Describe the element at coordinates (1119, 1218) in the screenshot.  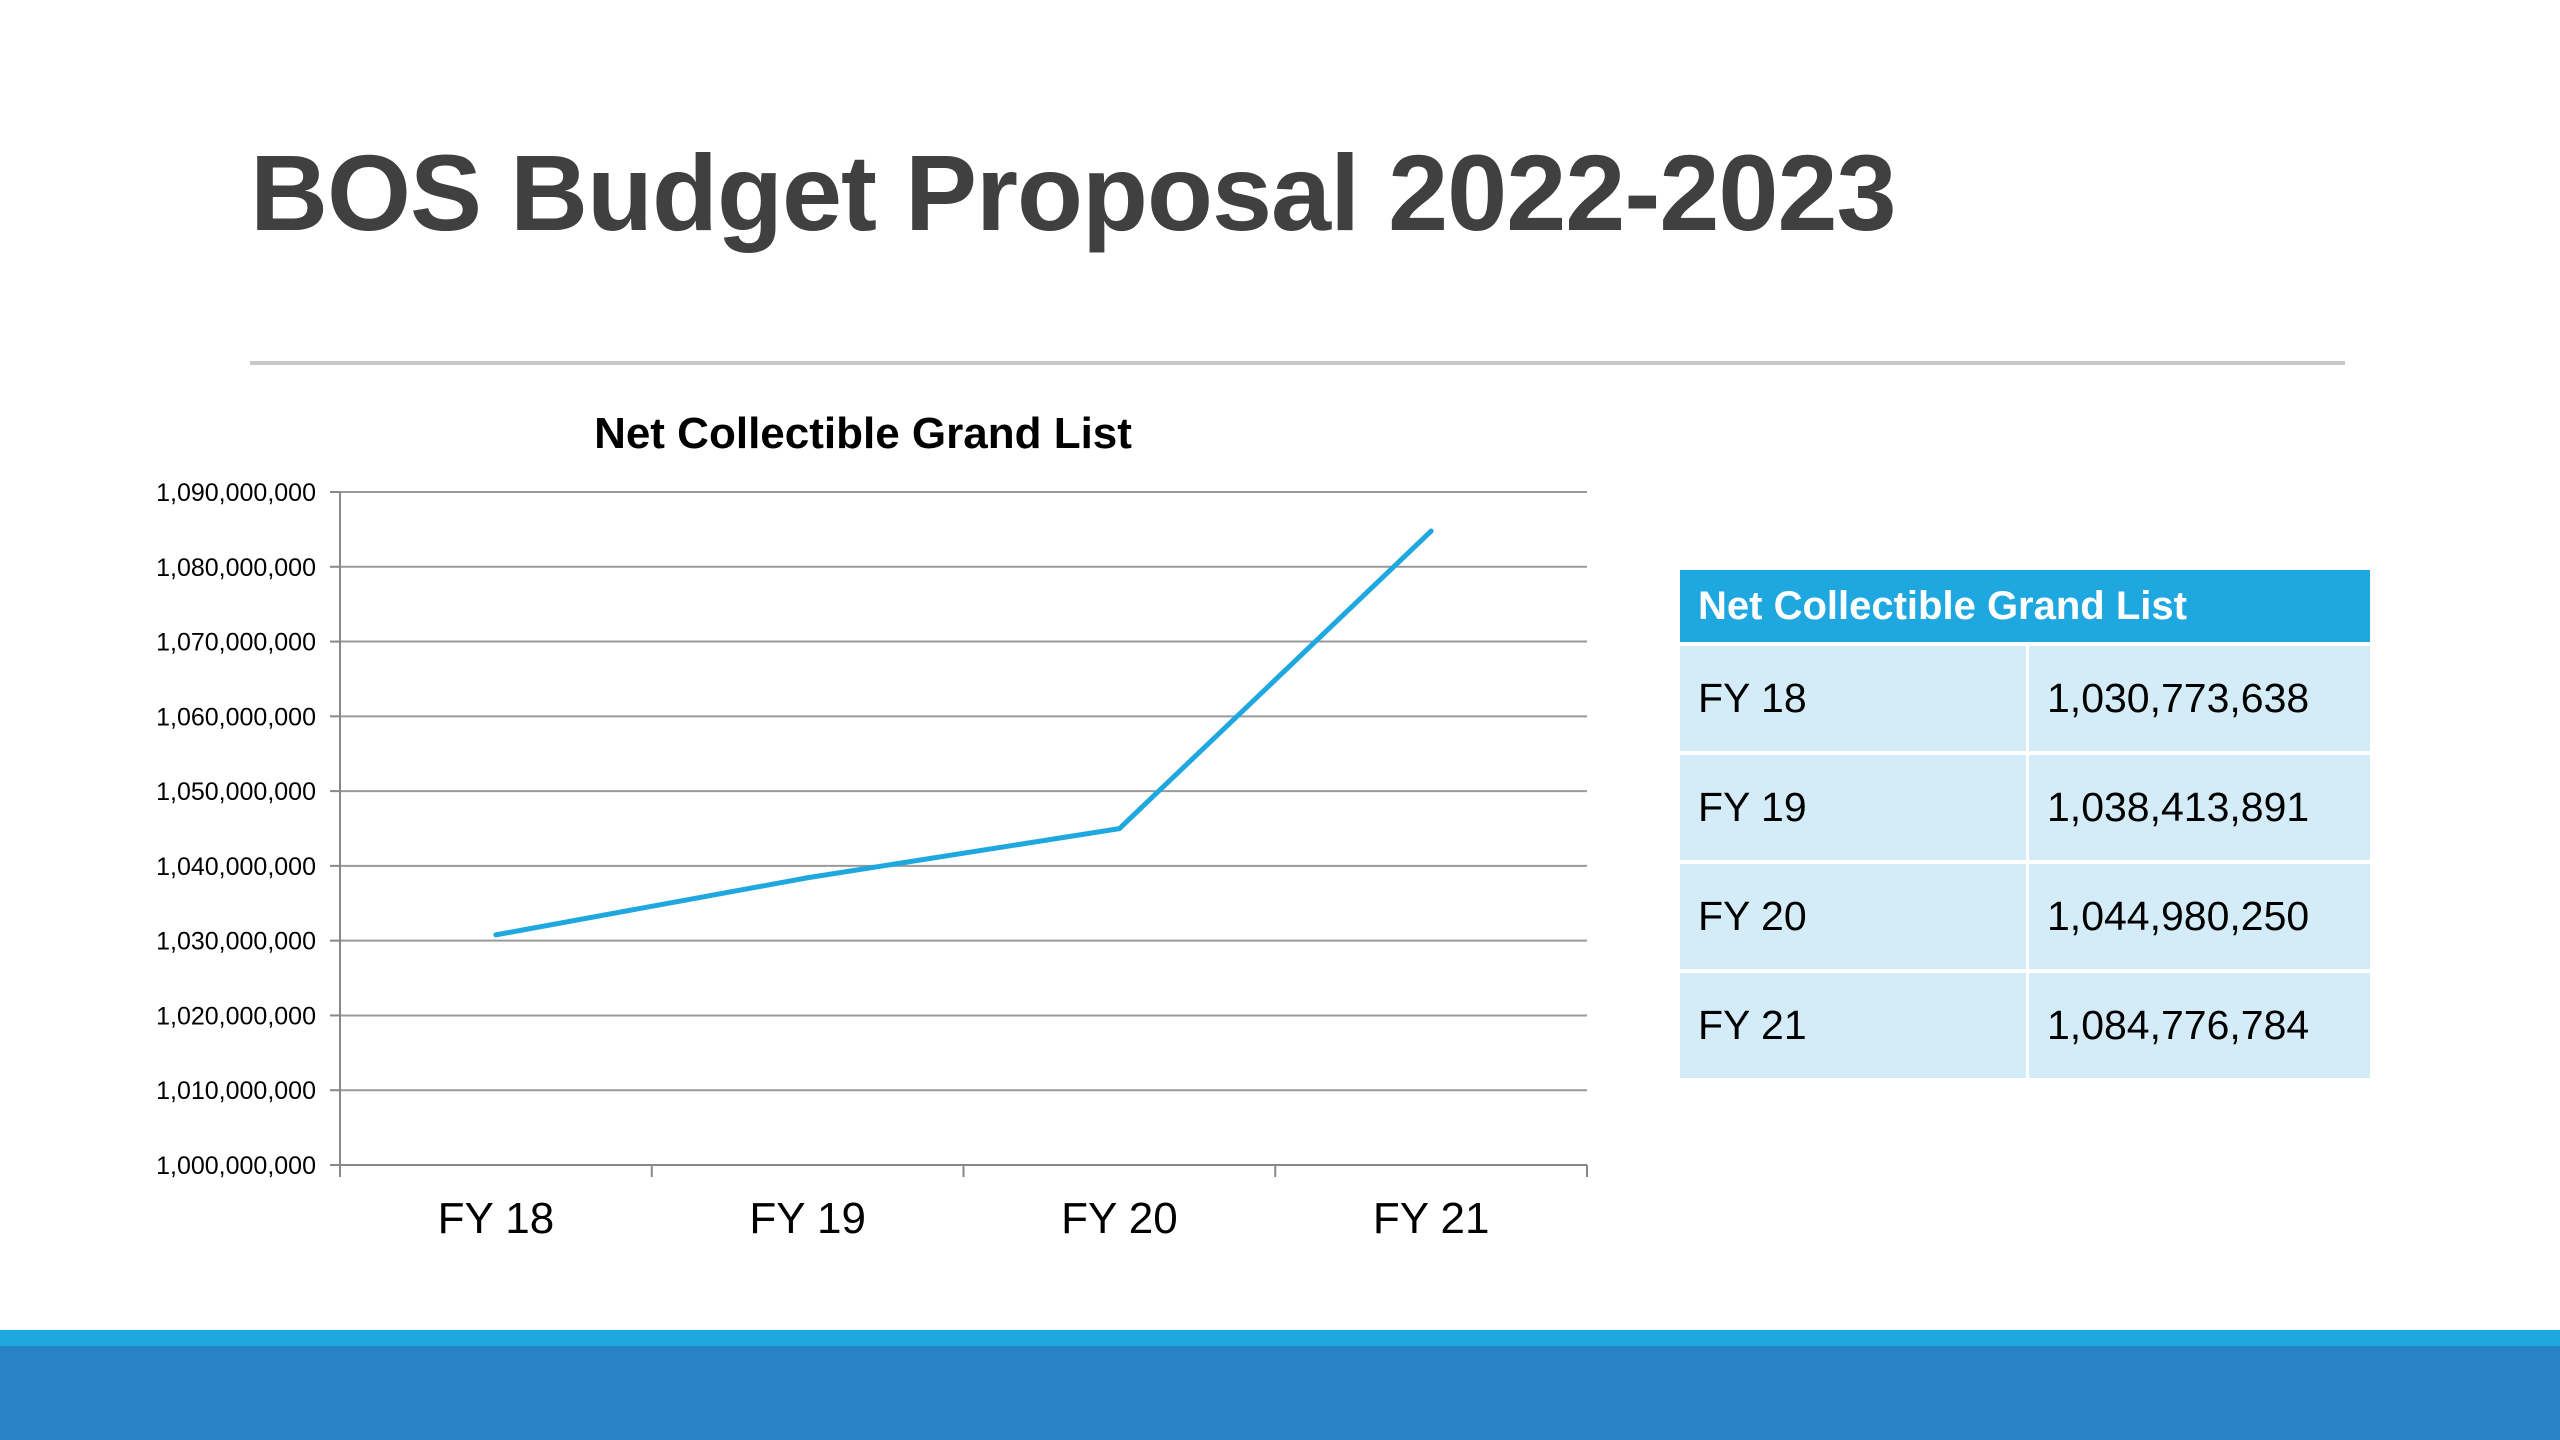
I see `x-tick-label: FY 20` at that location.